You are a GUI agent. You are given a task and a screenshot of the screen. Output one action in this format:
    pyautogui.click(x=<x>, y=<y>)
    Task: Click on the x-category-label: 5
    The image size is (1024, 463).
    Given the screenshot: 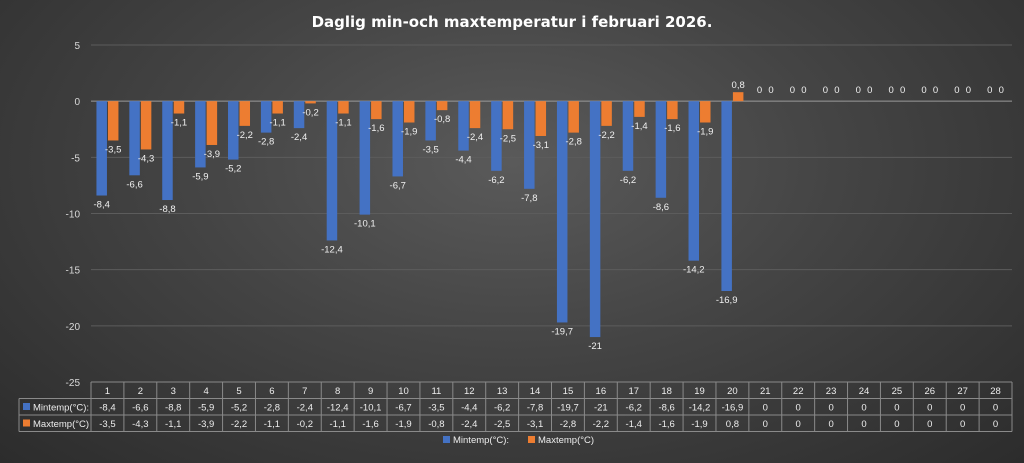 What is the action you would take?
    pyautogui.click(x=238, y=391)
    